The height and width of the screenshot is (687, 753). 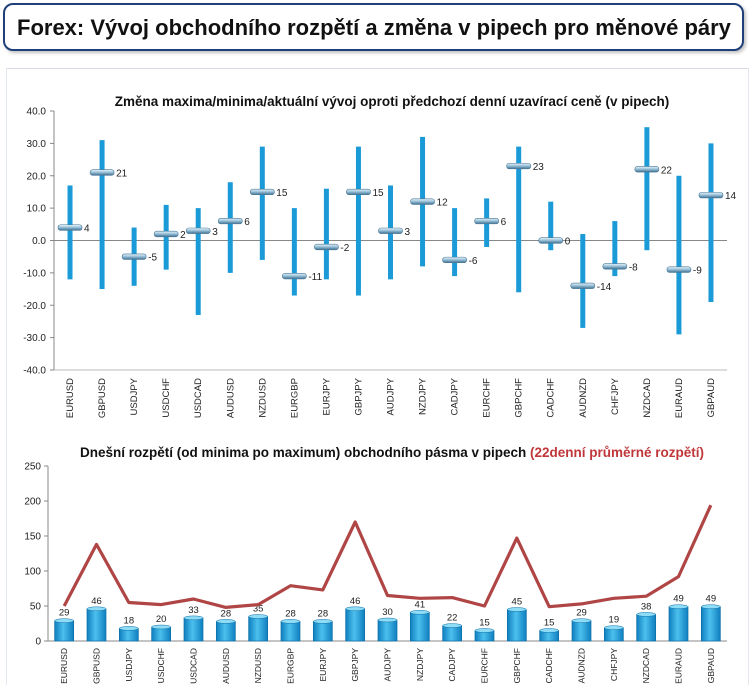 What do you see at coordinates (34, 273) in the screenshot?
I see `chart1-y-tick-label: -10.0` at bounding box center [34, 273].